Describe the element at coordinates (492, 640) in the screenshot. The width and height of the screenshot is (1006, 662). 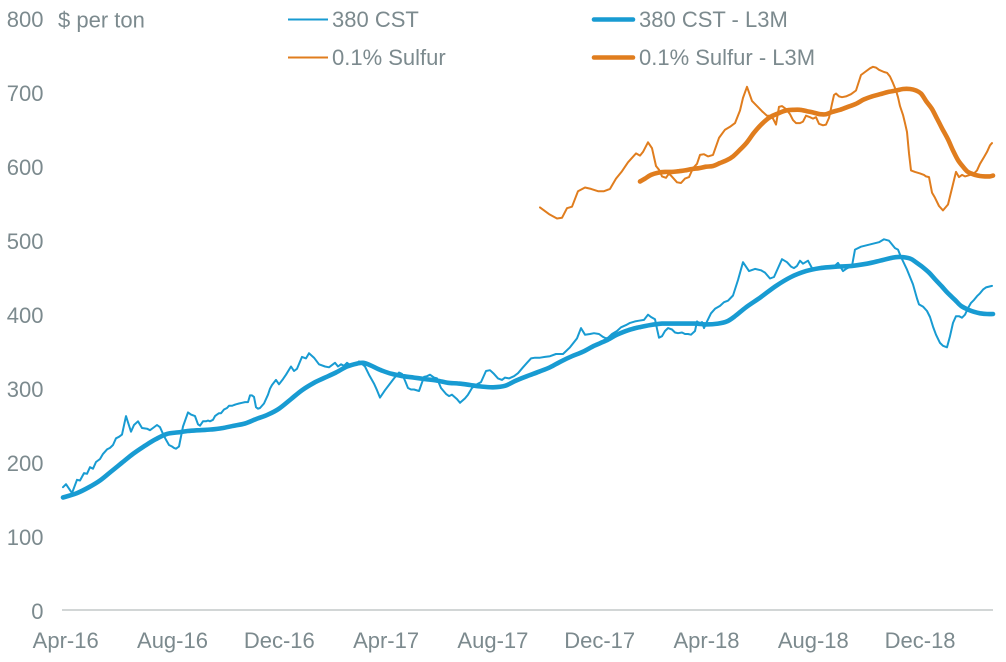
I see `svg-text: Aug-17` at that location.